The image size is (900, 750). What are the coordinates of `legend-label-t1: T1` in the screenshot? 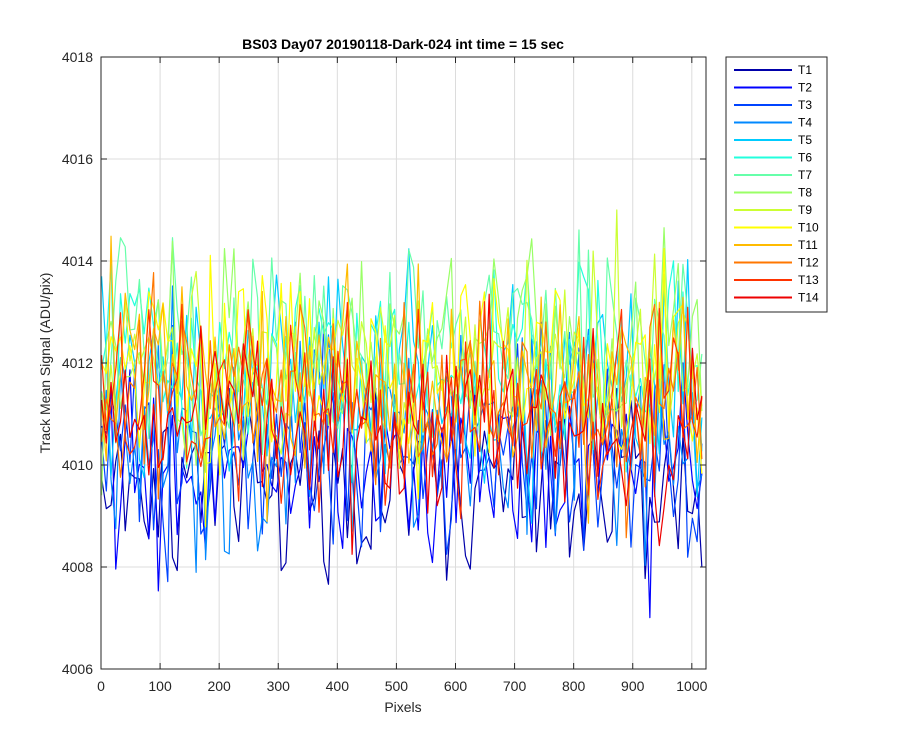 It's located at (805, 70).